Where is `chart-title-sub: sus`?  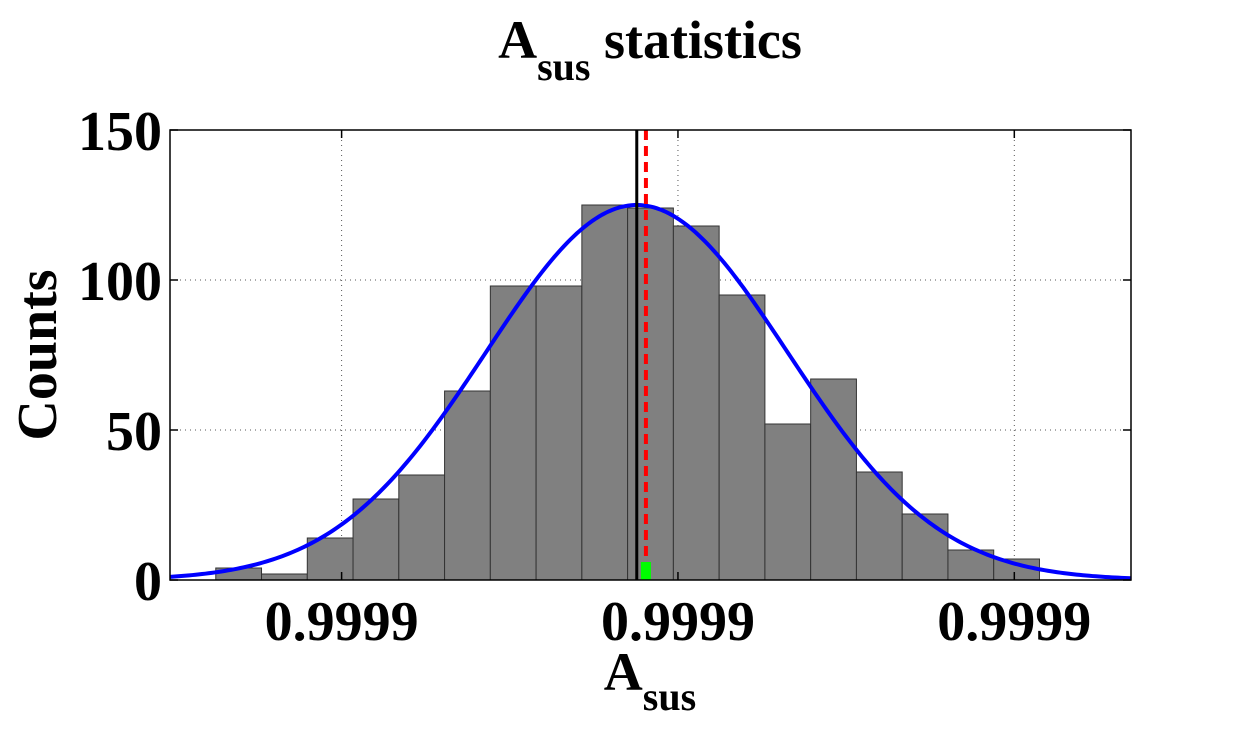 chart-title-sub: sus is located at coordinates (563, 66).